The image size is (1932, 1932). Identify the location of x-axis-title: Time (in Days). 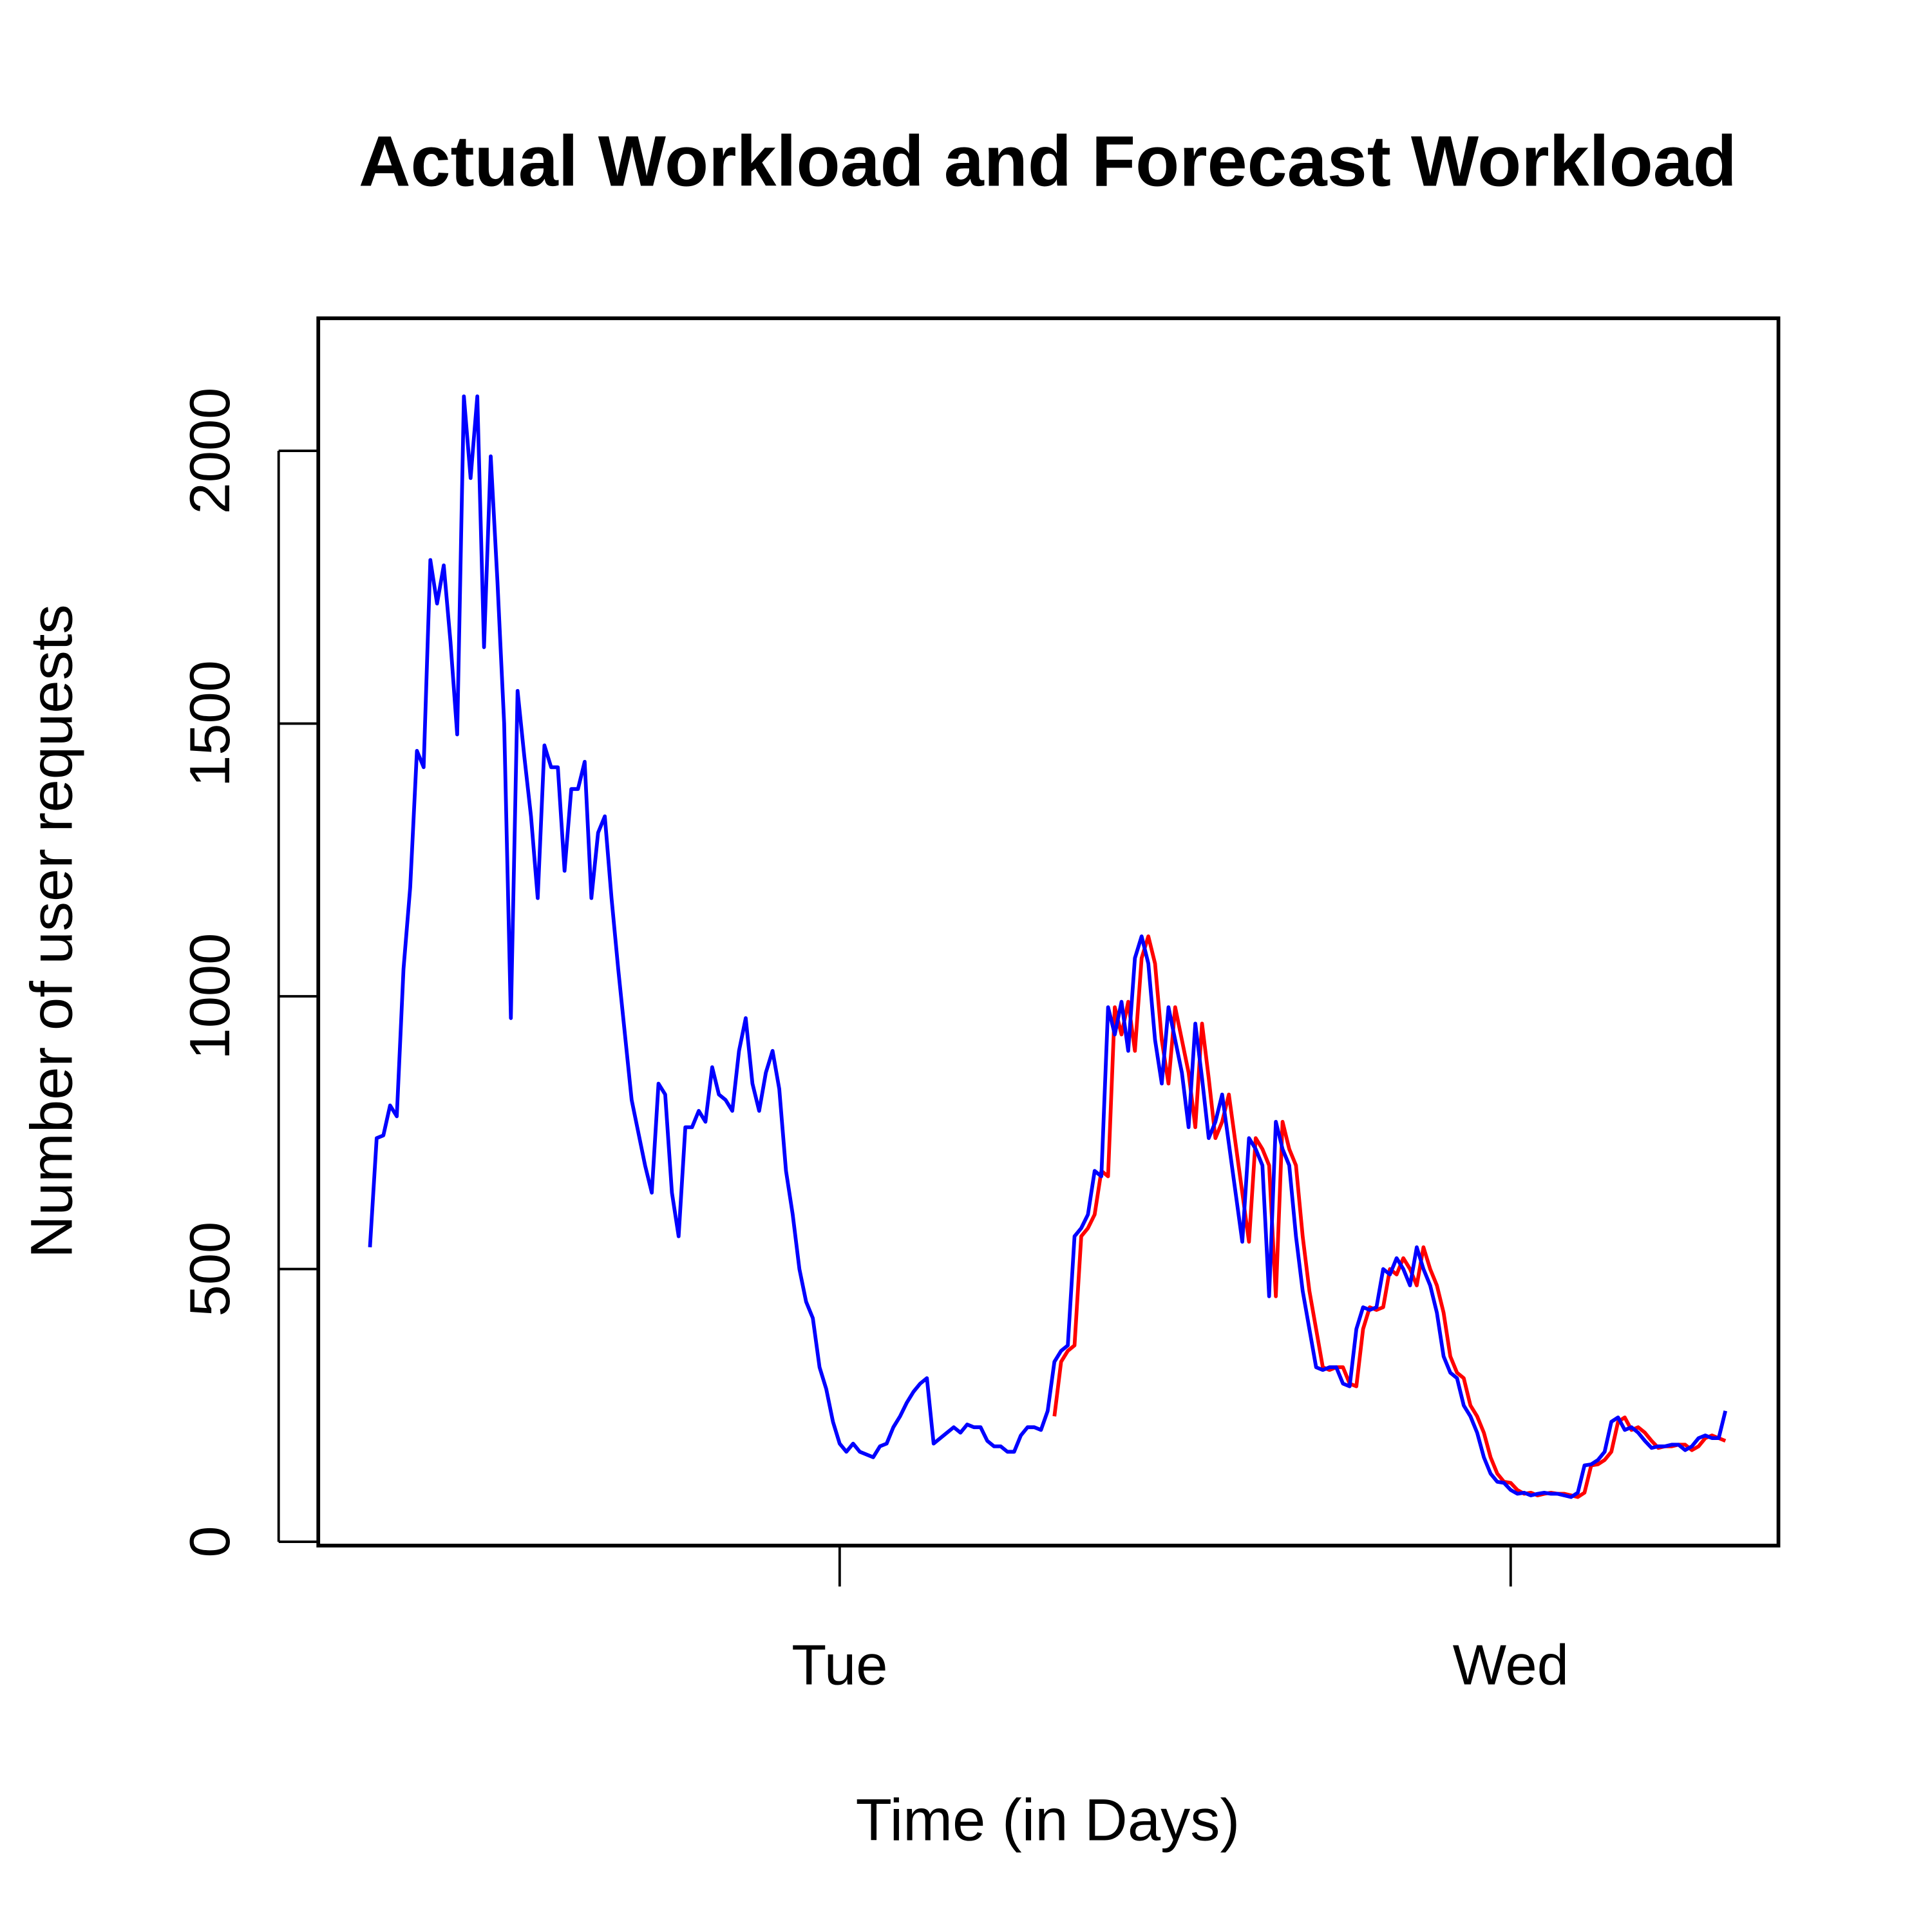
(1048, 1820).